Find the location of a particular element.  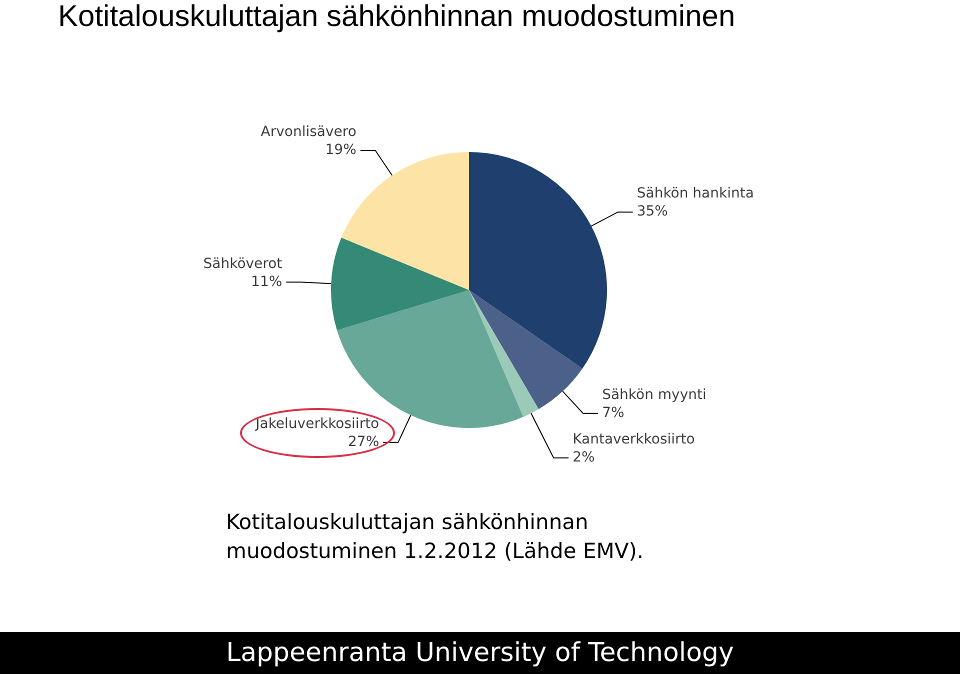

slice-label: Sähkön myynti is located at coordinates (654, 394).